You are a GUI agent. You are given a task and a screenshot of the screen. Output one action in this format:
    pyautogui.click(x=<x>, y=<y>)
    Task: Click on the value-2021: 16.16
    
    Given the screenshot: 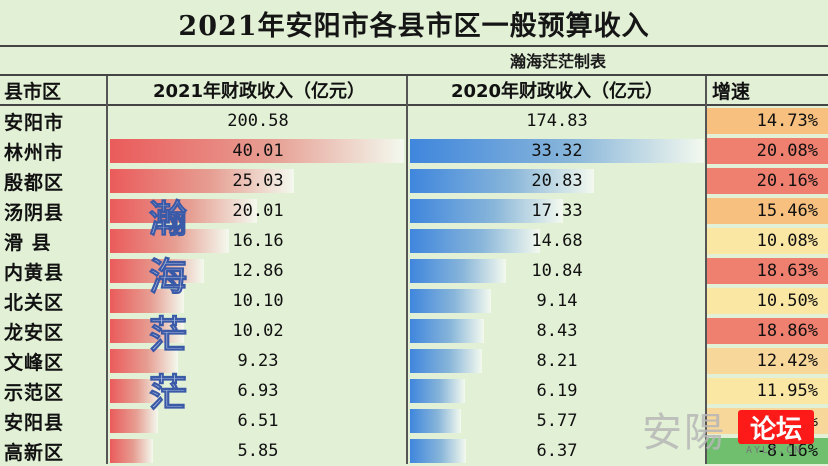 What is the action you would take?
    pyautogui.click(x=258, y=241)
    